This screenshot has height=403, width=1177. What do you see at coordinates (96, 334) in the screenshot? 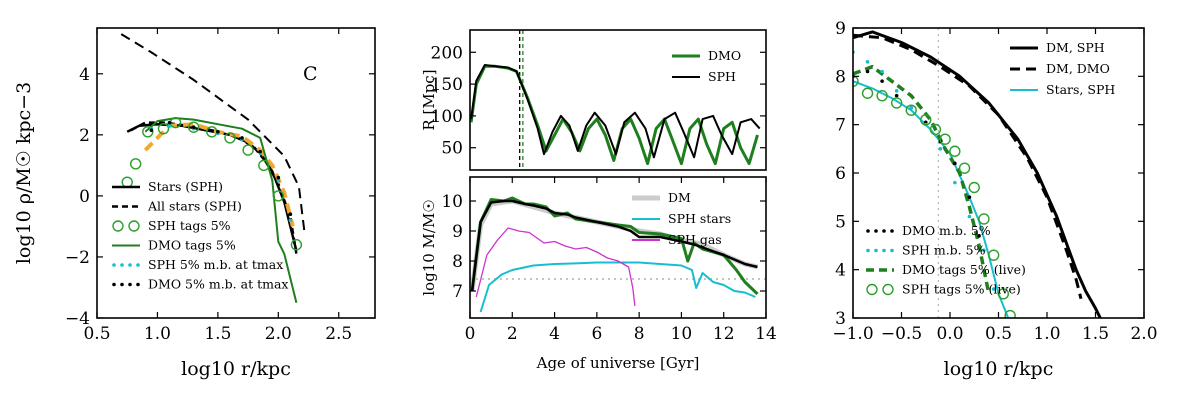
I see `x-tick-label: 0.5` at bounding box center [96, 334].